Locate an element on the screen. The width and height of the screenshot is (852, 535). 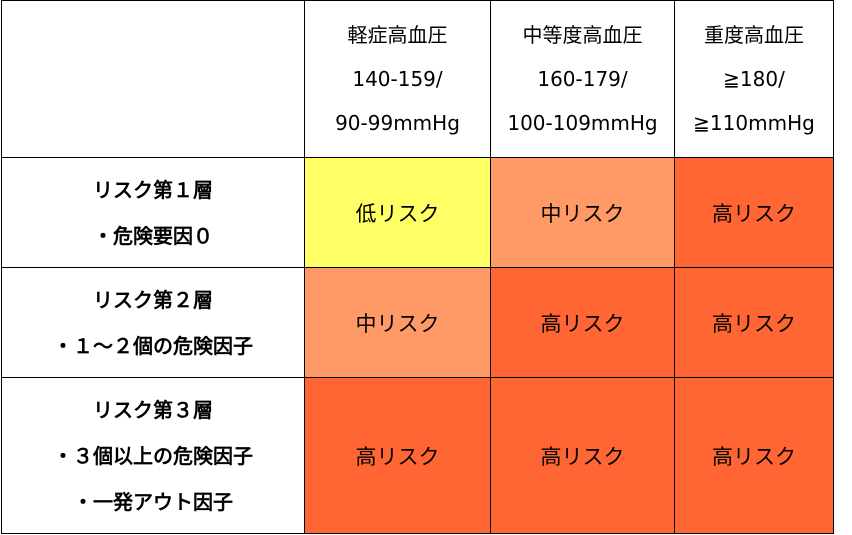
row-header-title: リスク第２層 is located at coordinates (153, 299).